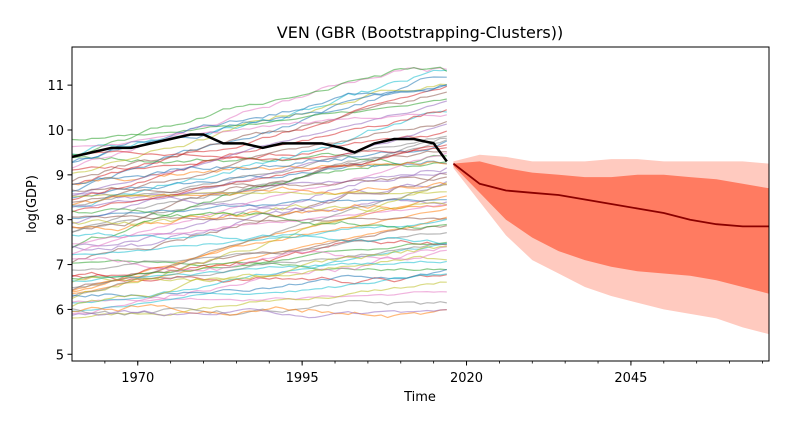 The height and width of the screenshot is (429, 794). I want to click on x-tick-label: 2020, so click(466, 378).